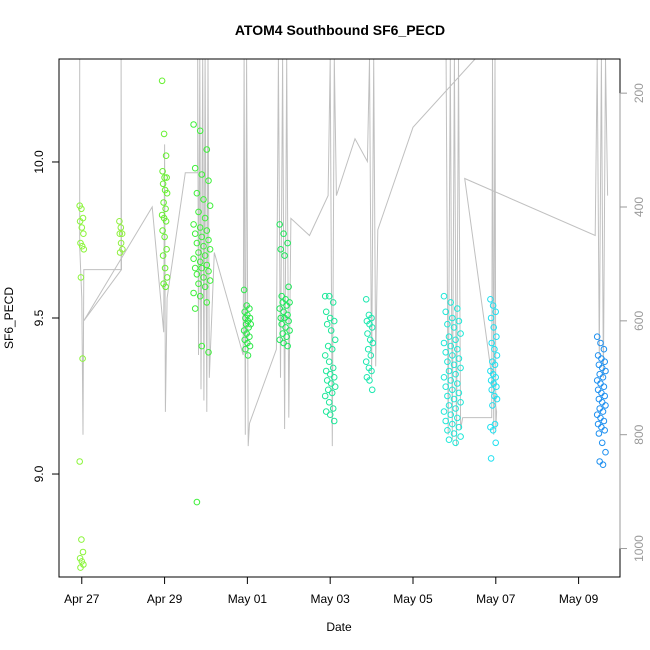 This screenshot has width=650, height=650. What do you see at coordinates (340, 30) in the screenshot?
I see `chart-title: ATOM4 Southbound SF6_PECD` at bounding box center [340, 30].